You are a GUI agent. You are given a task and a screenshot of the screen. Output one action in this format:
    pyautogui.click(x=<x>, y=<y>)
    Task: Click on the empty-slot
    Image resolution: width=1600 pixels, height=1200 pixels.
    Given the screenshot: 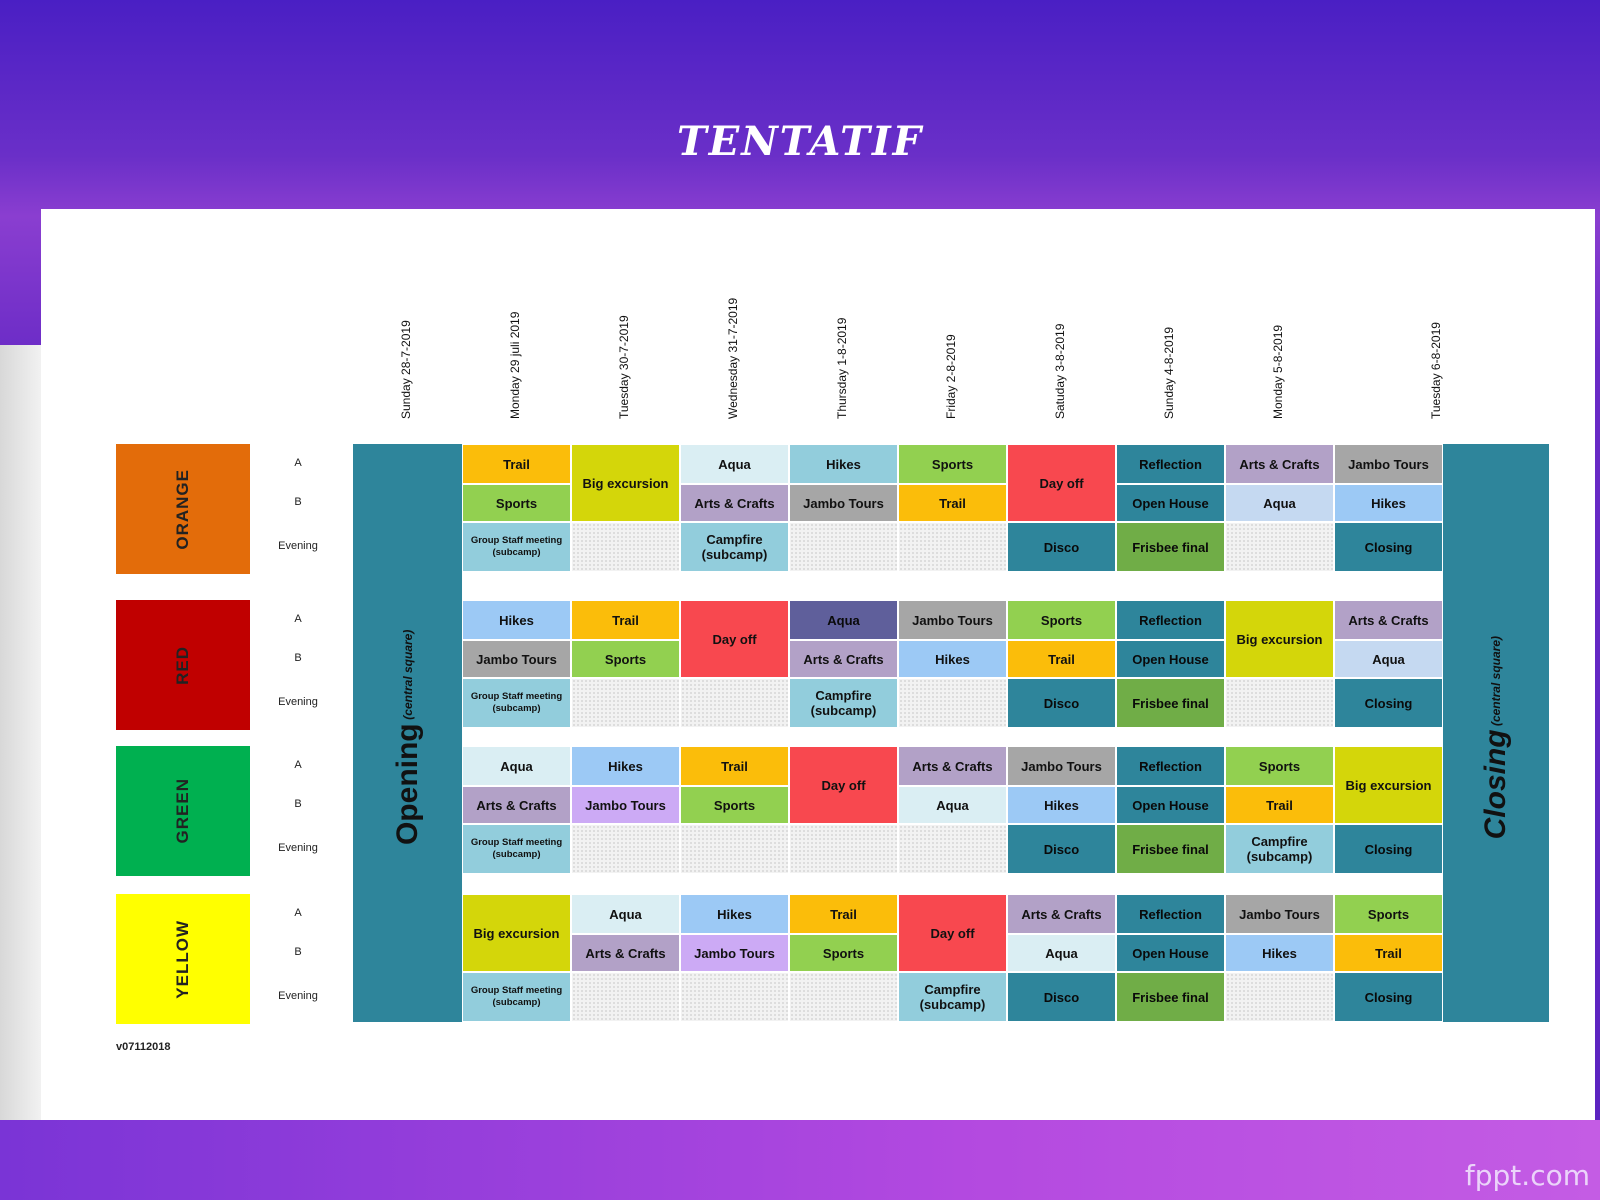 What is the action you would take?
    pyautogui.click(x=734, y=849)
    